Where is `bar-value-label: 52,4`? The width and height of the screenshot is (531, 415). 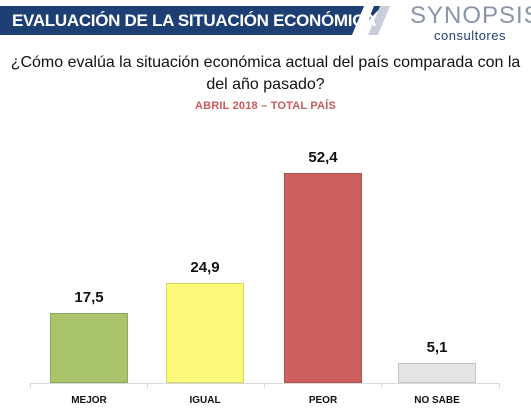 bar-value-label: 52,4 is located at coordinates (323, 157).